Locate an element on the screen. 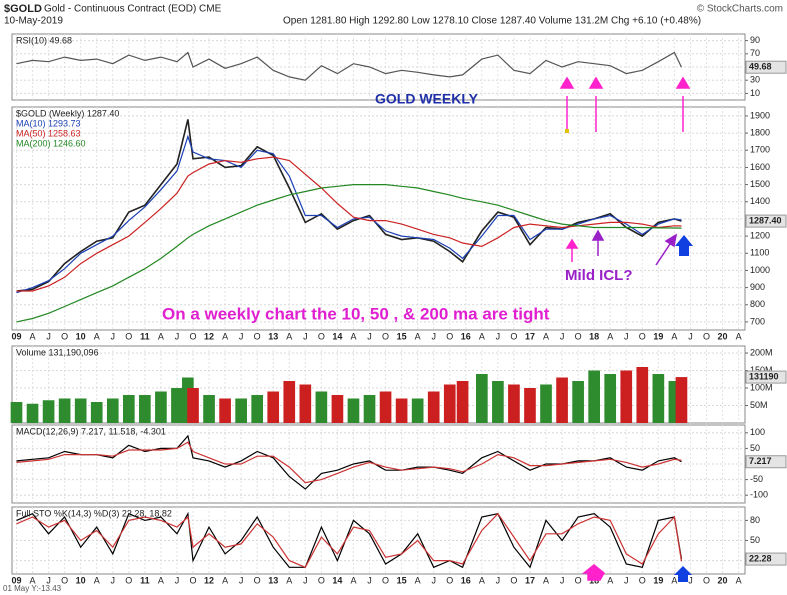 This screenshot has width=787, height=595. legend-entry: MA(10) 1293.73 is located at coordinates (48, 123).